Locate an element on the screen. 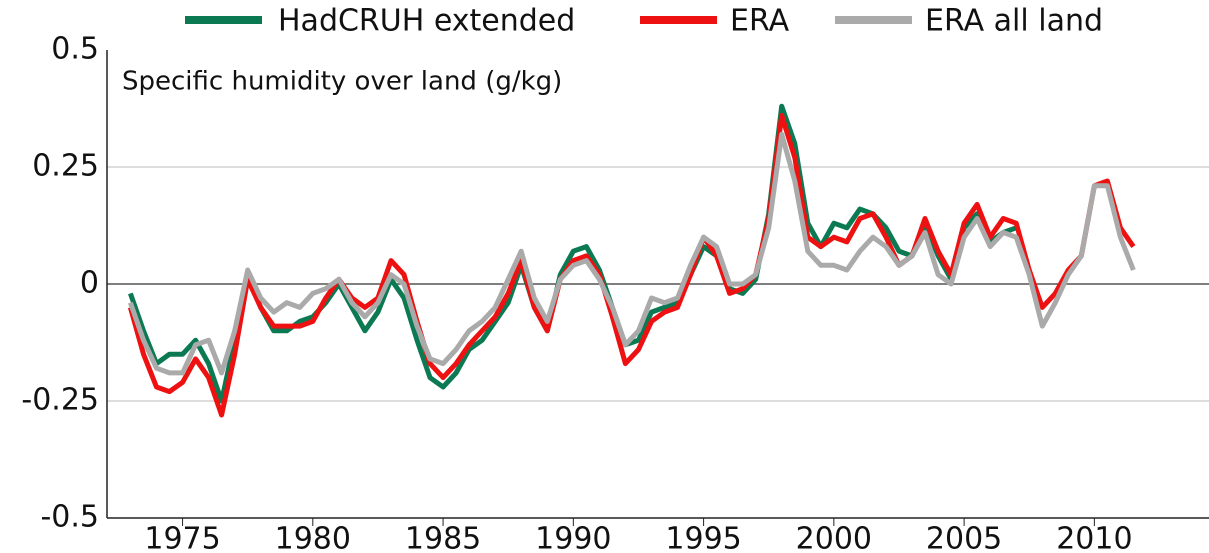 This screenshot has height=553, width=1209. annotation: Specific humidity over land (g/kg) is located at coordinates (342, 82).